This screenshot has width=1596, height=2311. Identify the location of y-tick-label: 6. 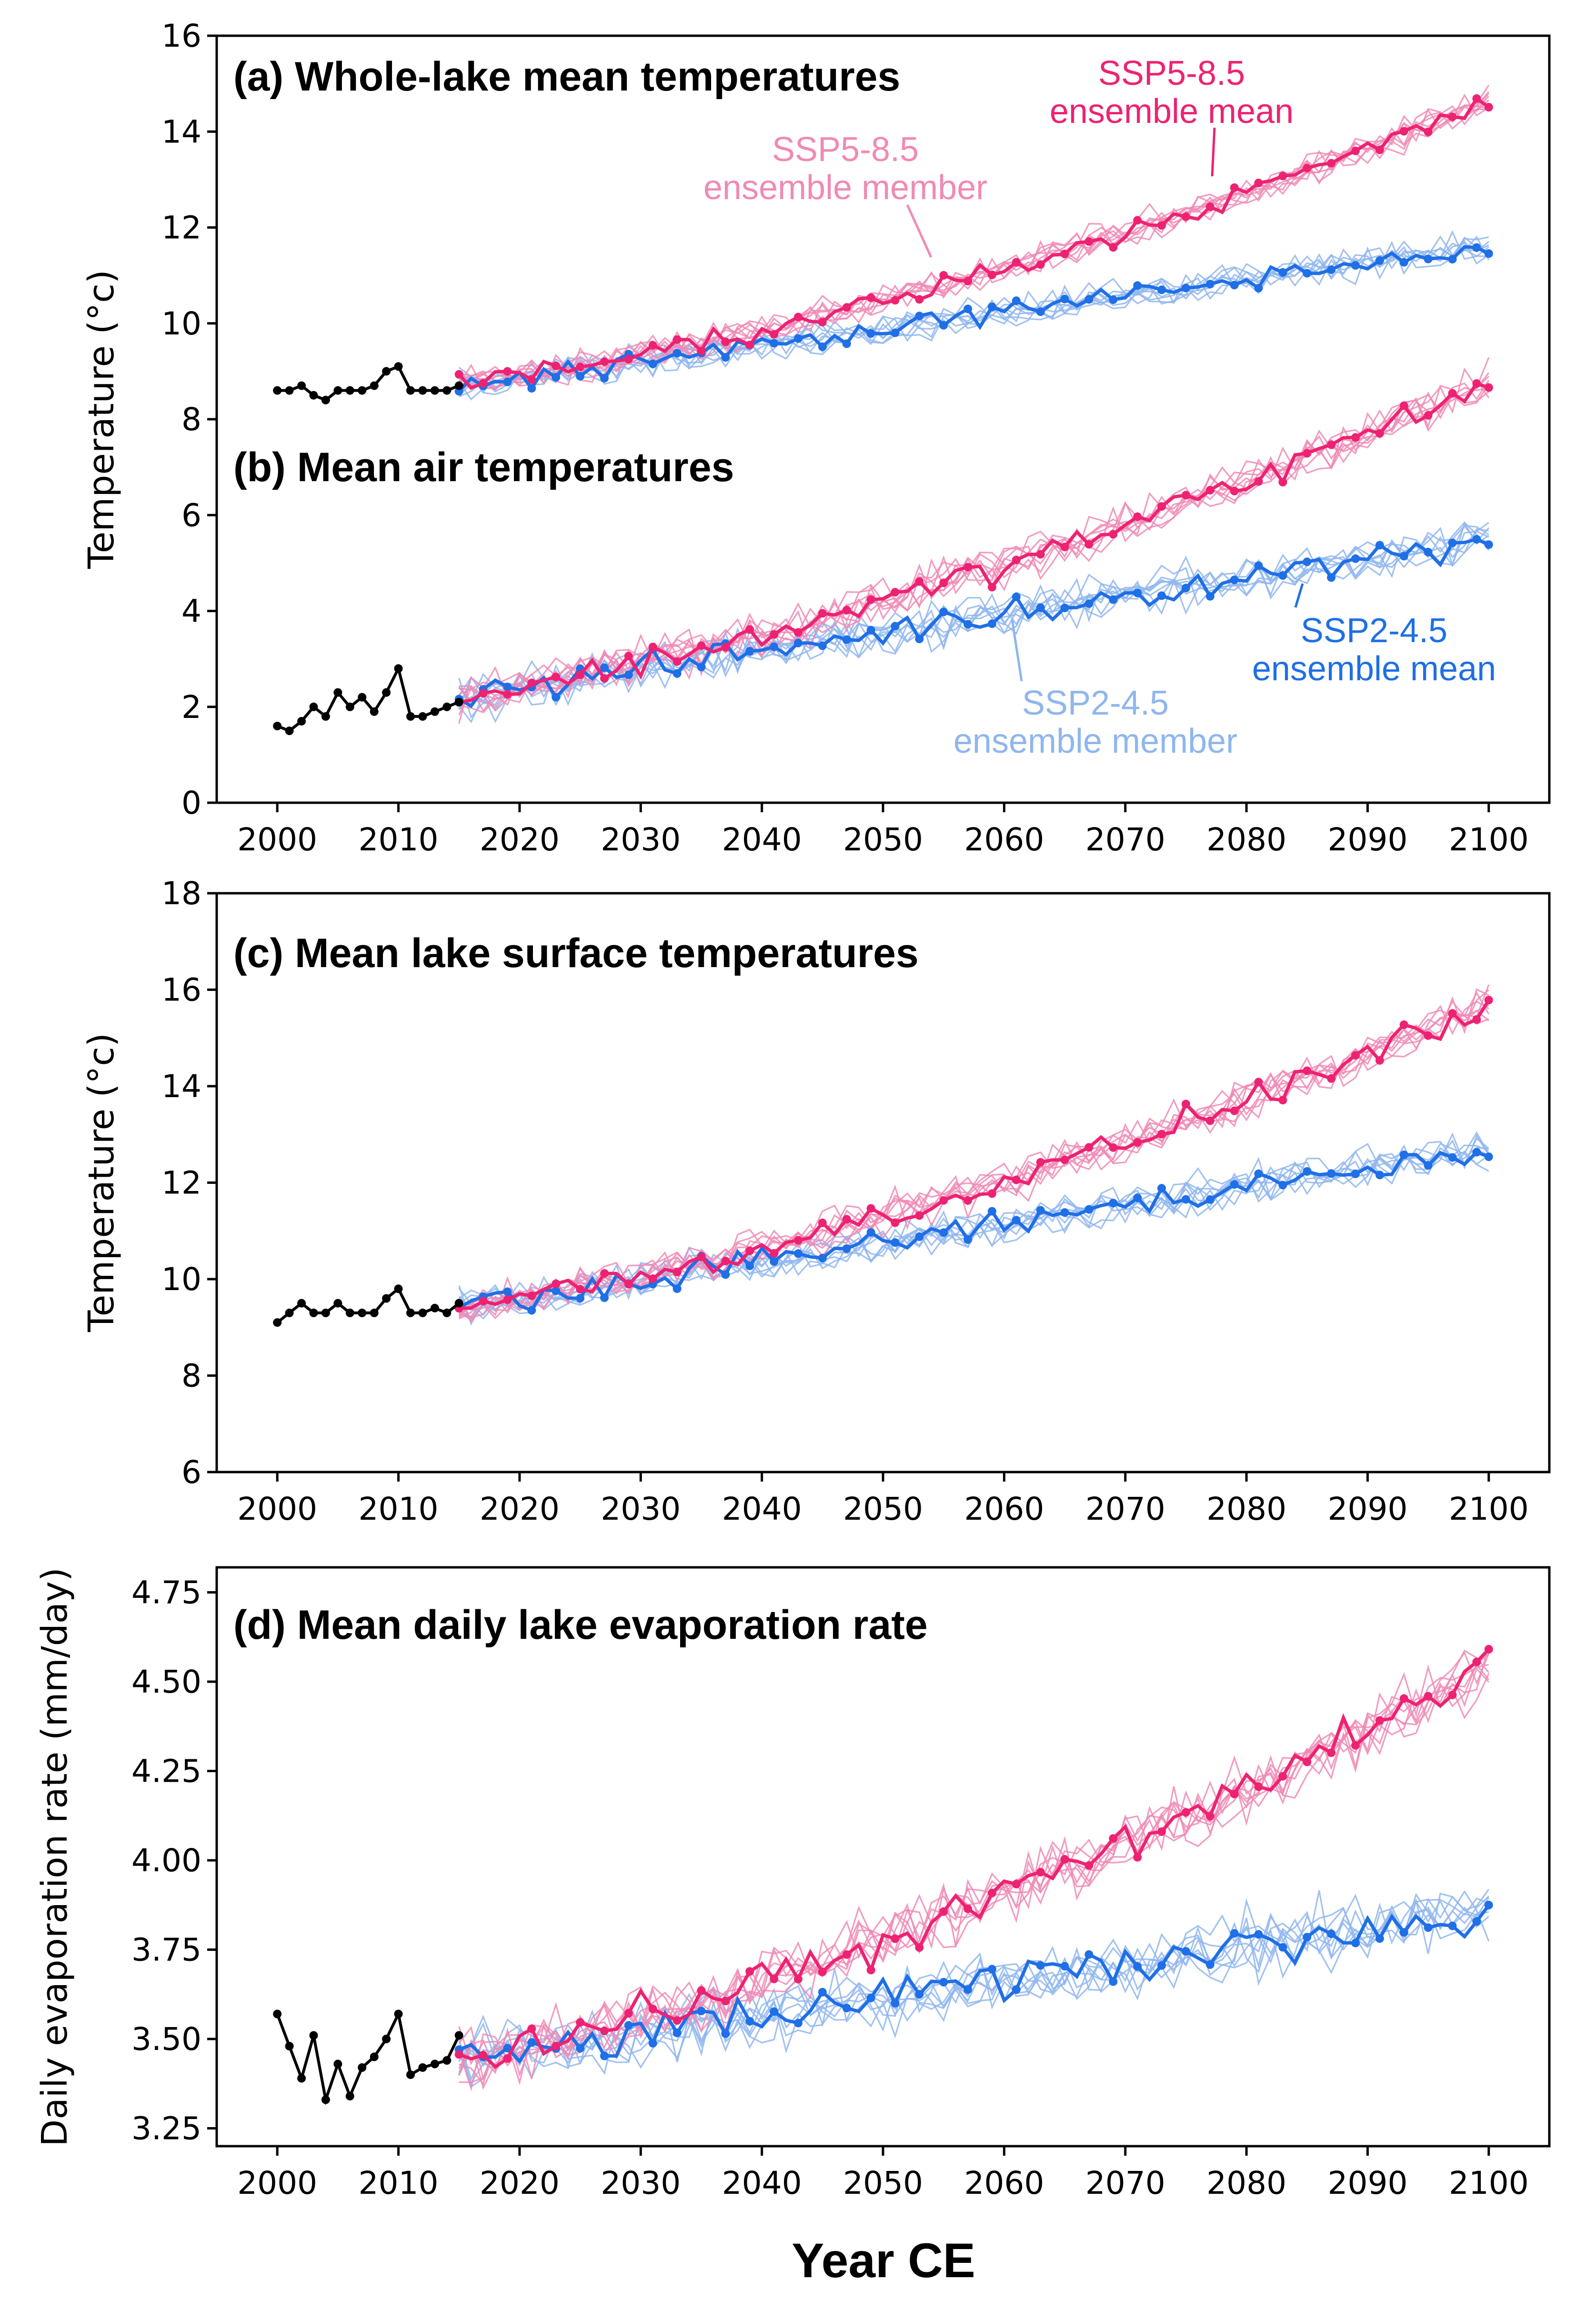
(191, 1472).